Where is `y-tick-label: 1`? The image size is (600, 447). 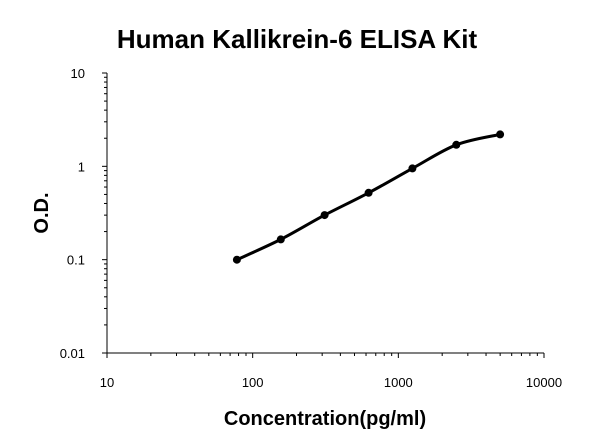
y-tick-label: 1 is located at coordinates (81, 166).